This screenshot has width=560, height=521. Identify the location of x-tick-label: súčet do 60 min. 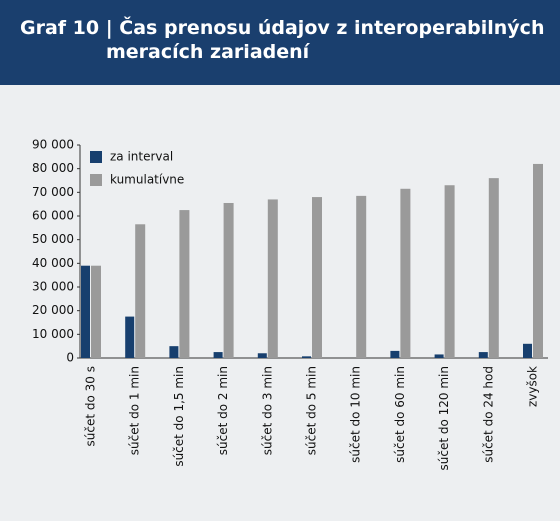
(400, 414).